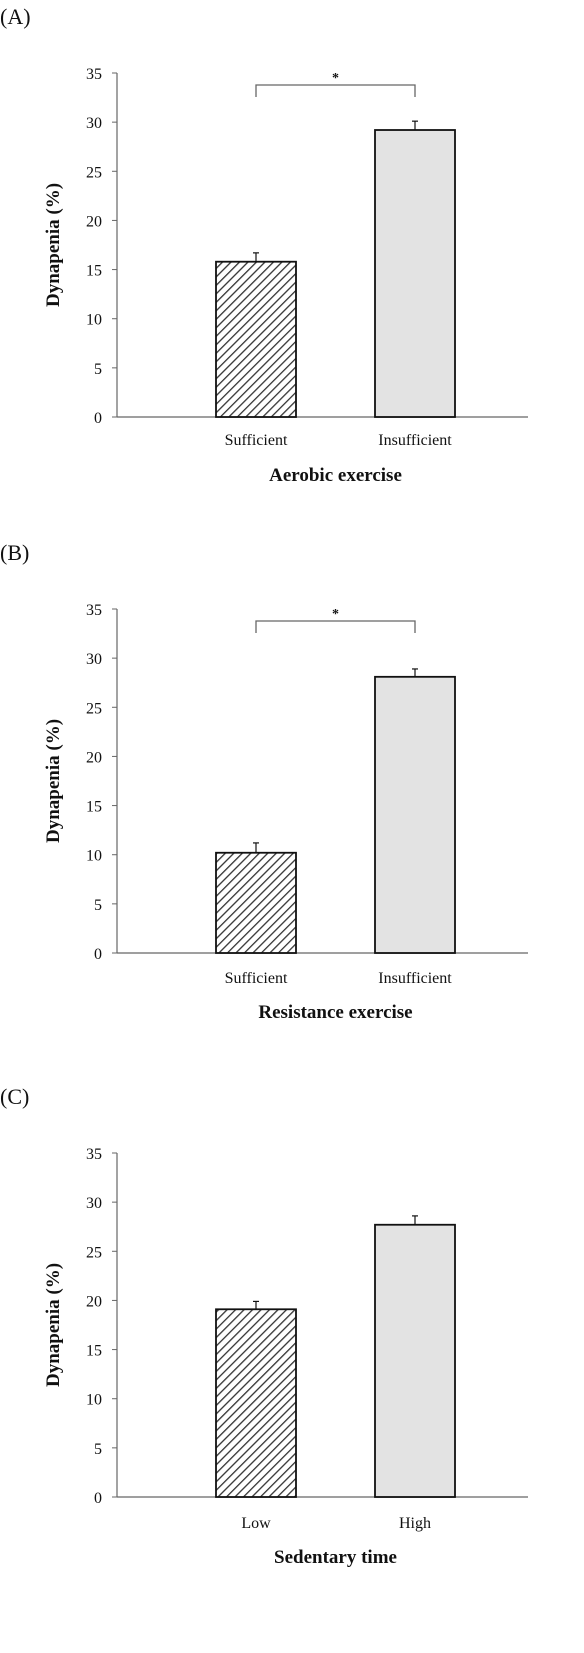 The height and width of the screenshot is (1653, 584). Describe the element at coordinates (335, 475) in the screenshot. I see `x-axis-title: Aerobic exercise` at that location.